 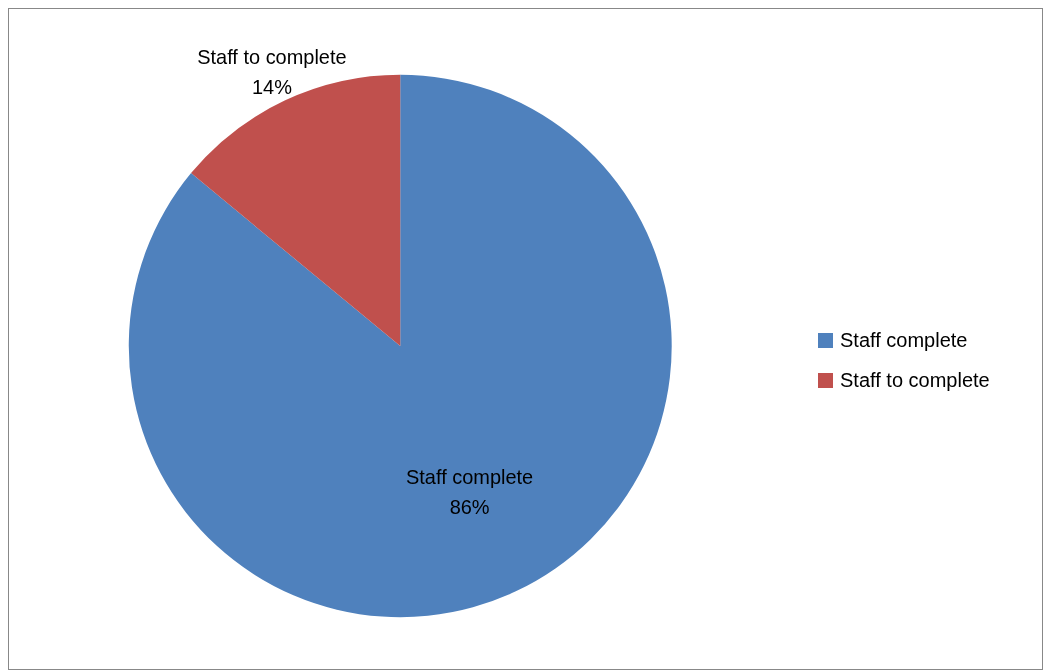 I want to click on legend-label: Staff complete, so click(x=904, y=340).